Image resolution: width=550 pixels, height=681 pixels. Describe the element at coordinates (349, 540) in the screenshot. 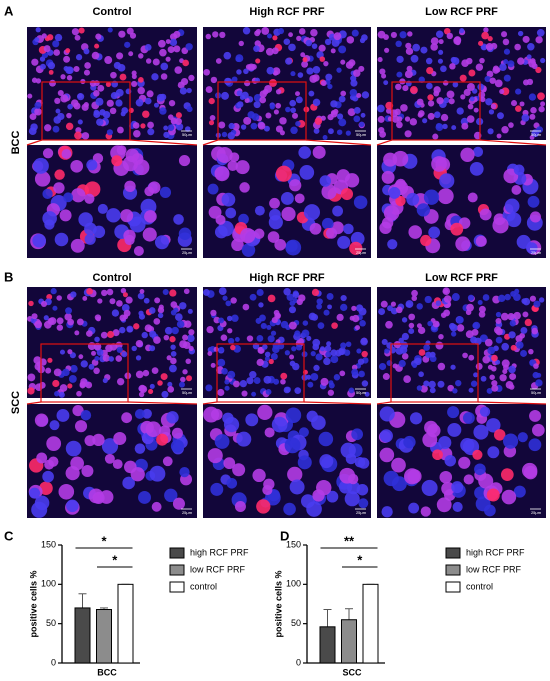

I see `significance-label: **` at that location.